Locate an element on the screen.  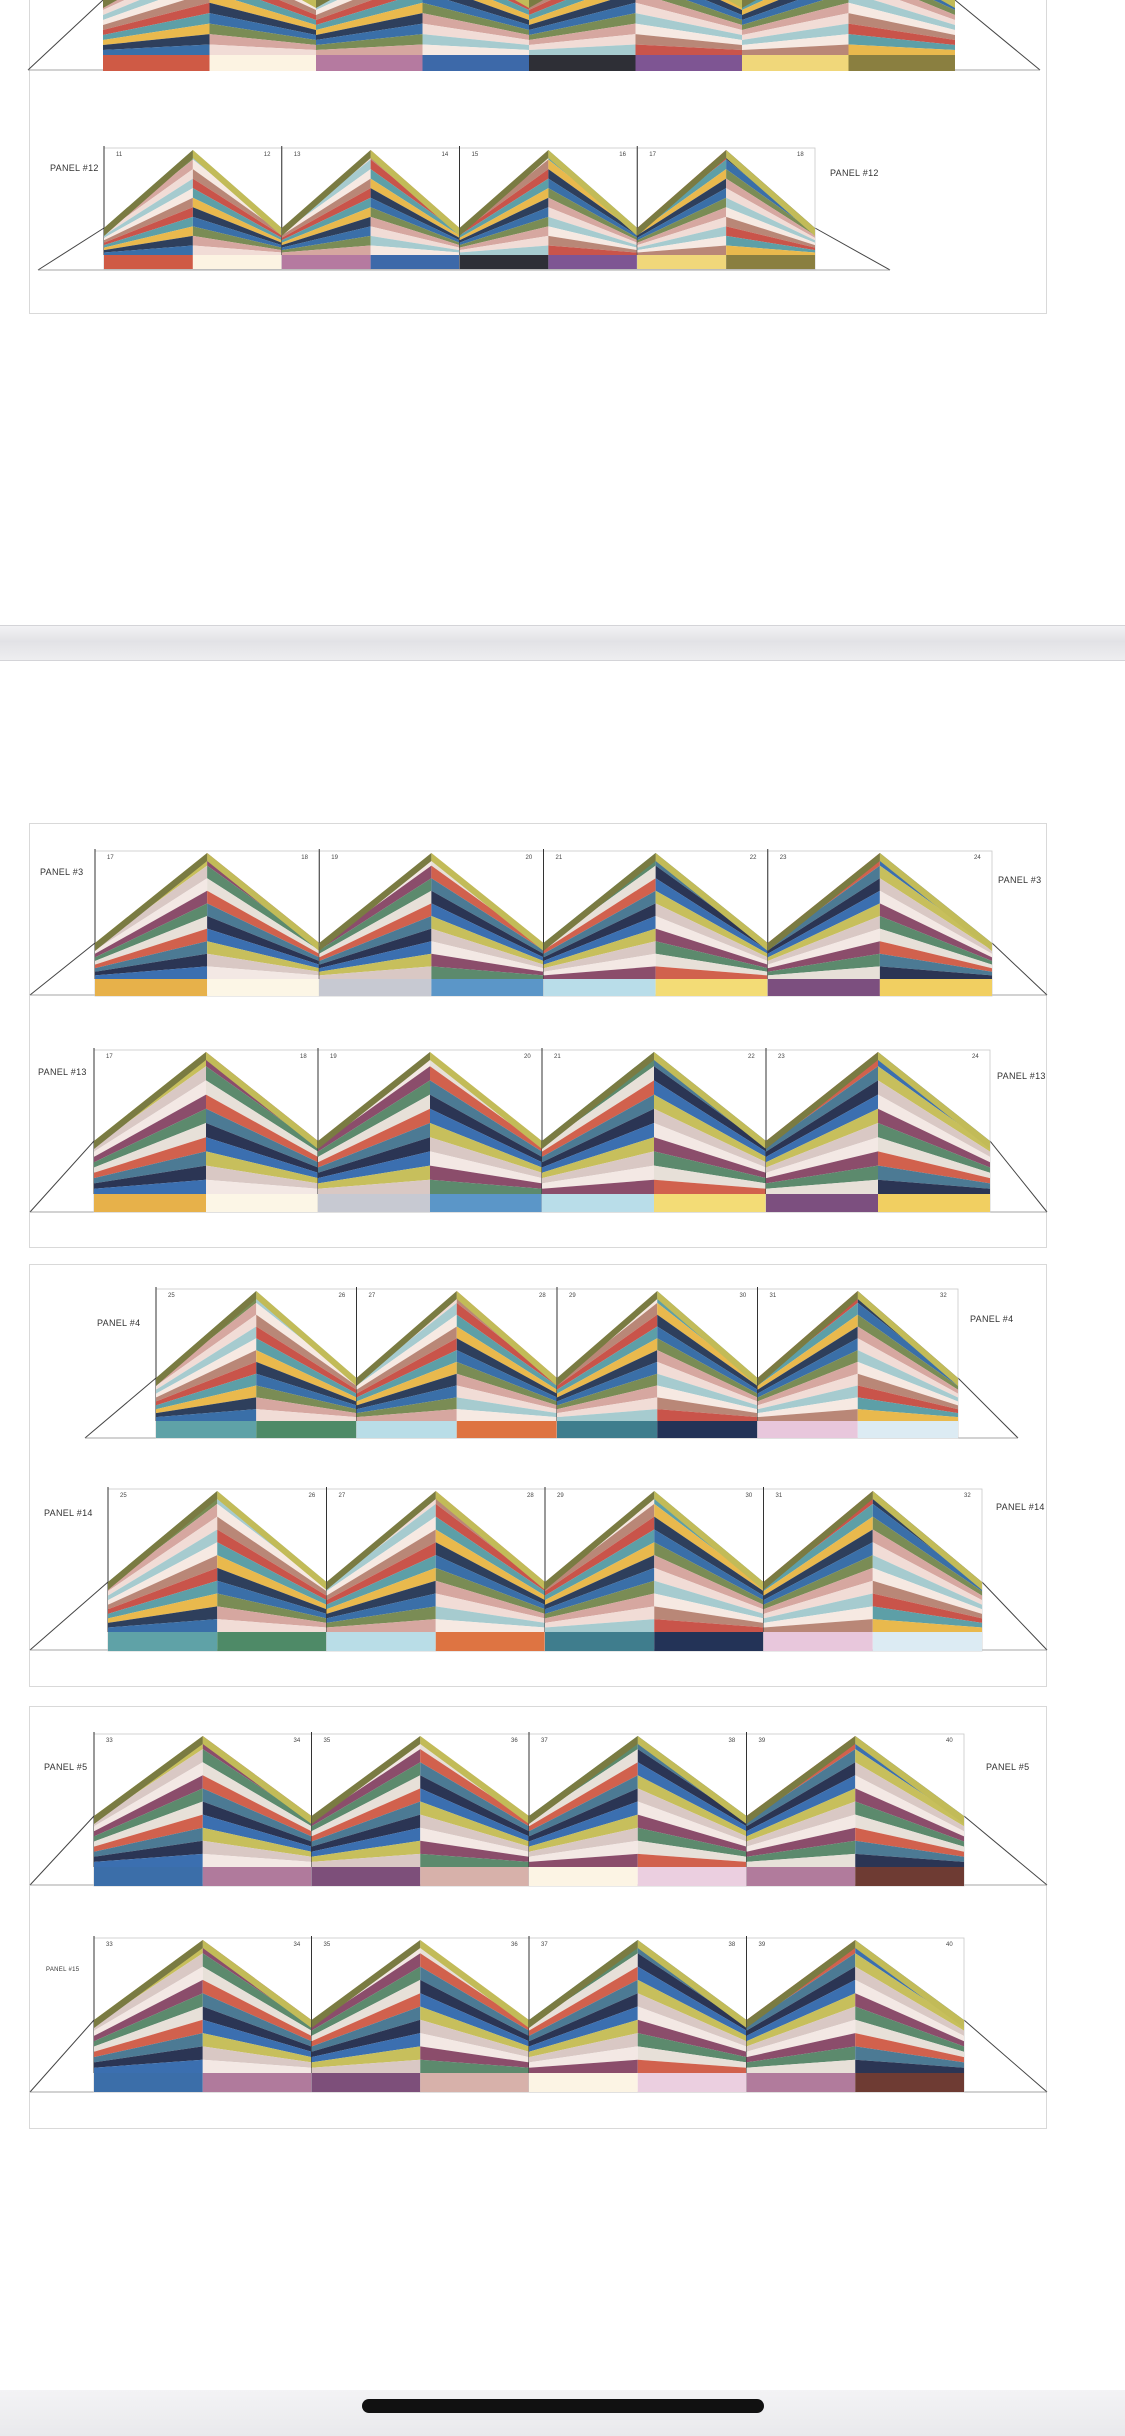
page-number: 36 is located at coordinates (514, 1741).